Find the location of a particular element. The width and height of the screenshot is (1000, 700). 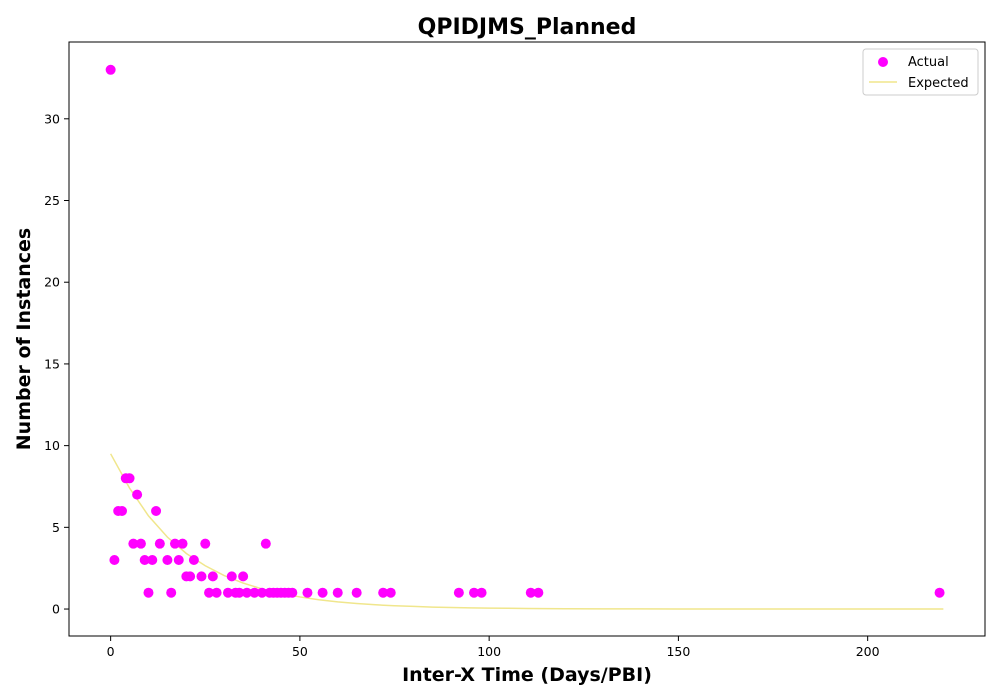

x-axis: 0 50 100 150 200 is located at coordinates (493, 647).